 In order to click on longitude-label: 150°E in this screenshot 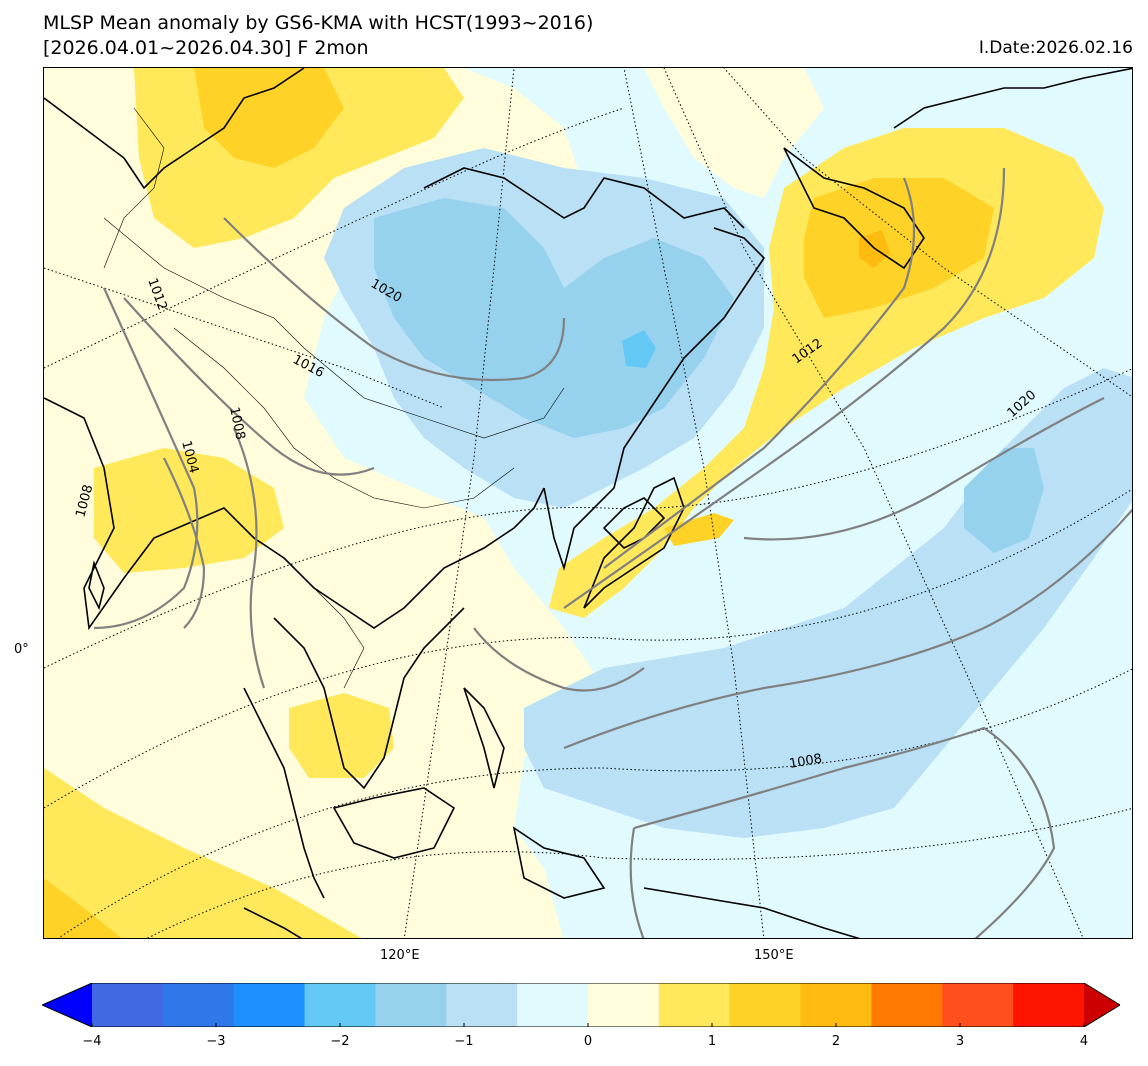, I will do `click(774, 955)`.